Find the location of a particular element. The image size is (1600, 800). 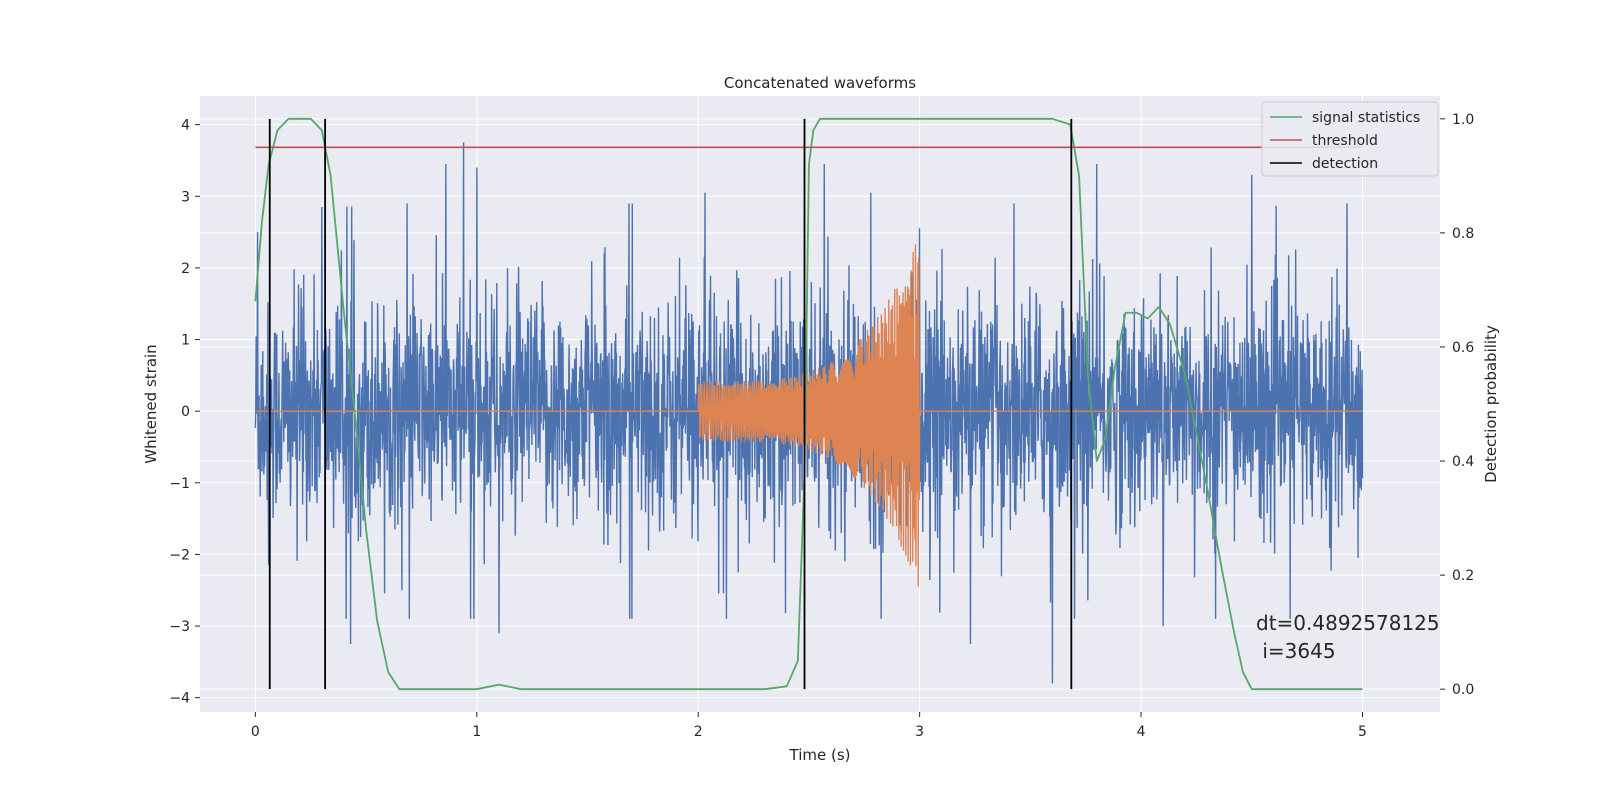

legend-label-detection: detection is located at coordinates (1345, 164).